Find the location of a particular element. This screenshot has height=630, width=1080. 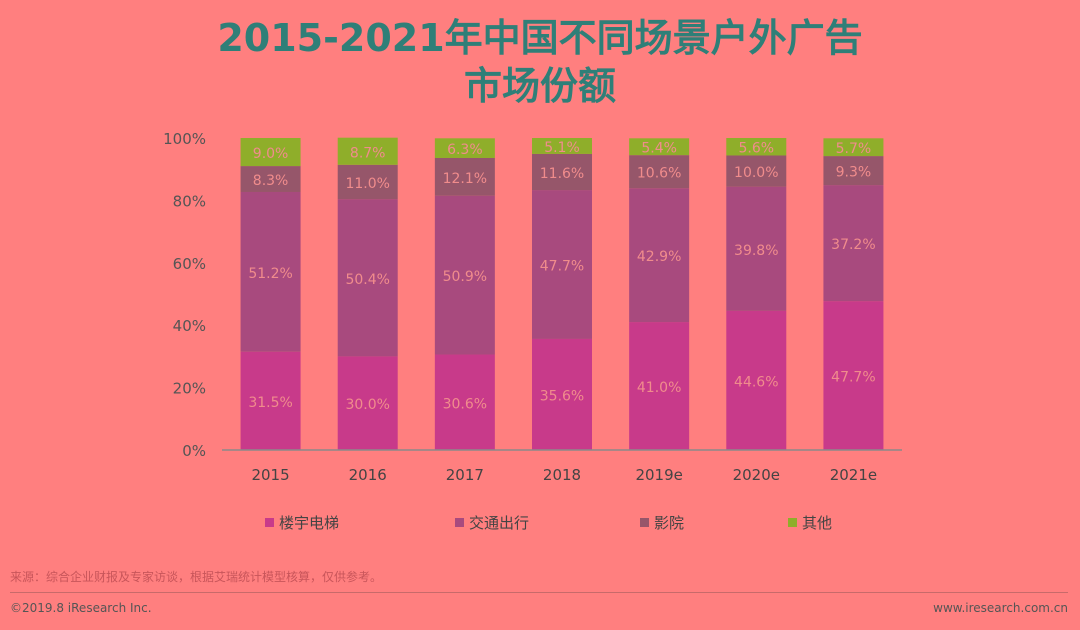

x-tick-label: 2017 is located at coordinates (465, 475).